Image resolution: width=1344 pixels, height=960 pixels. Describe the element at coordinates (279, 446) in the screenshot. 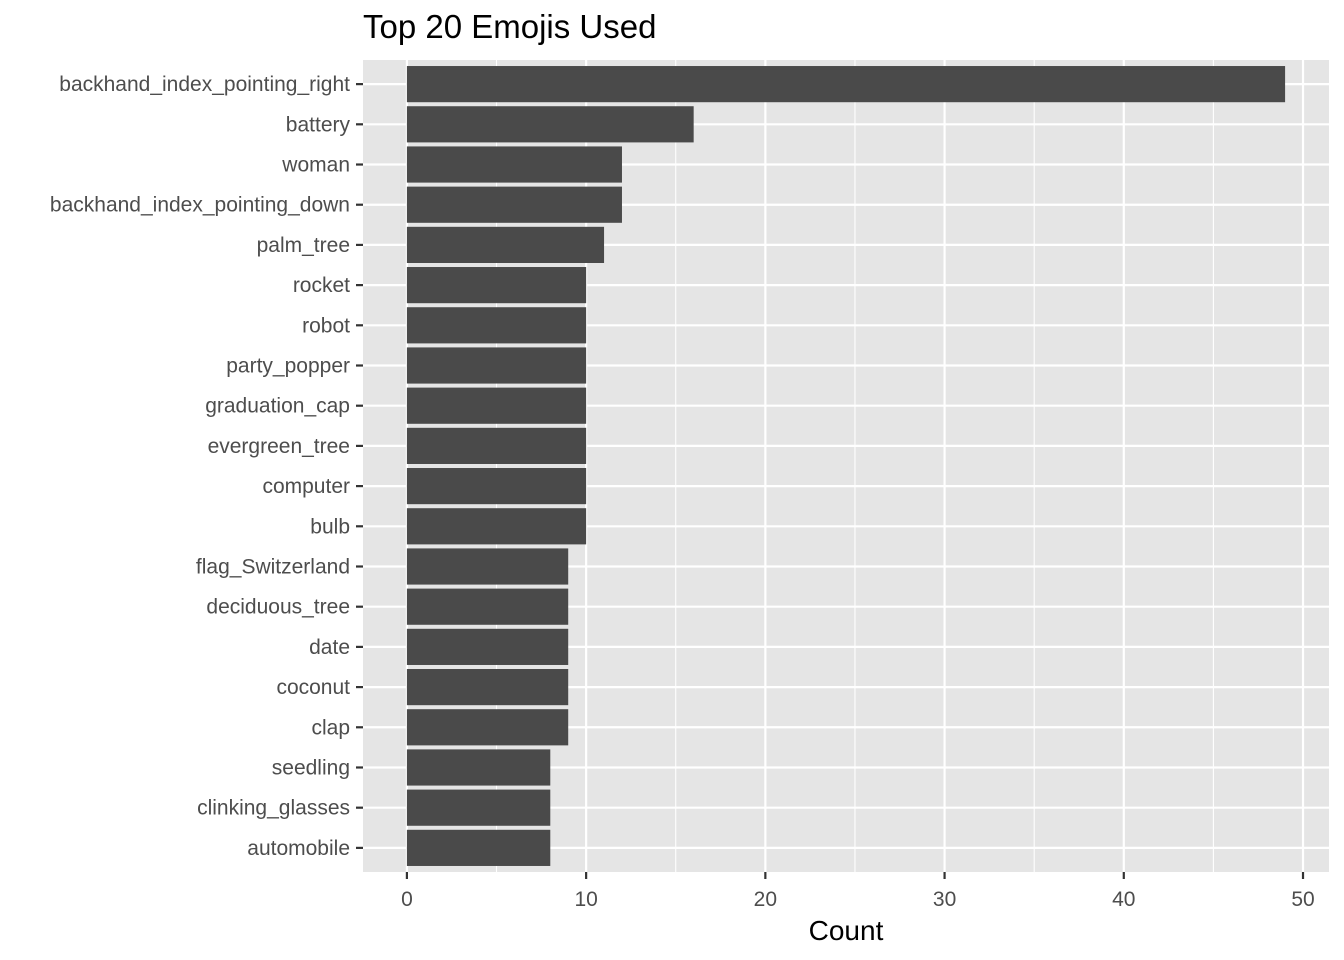

I see `y-tick-label: evergreen_tree` at that location.